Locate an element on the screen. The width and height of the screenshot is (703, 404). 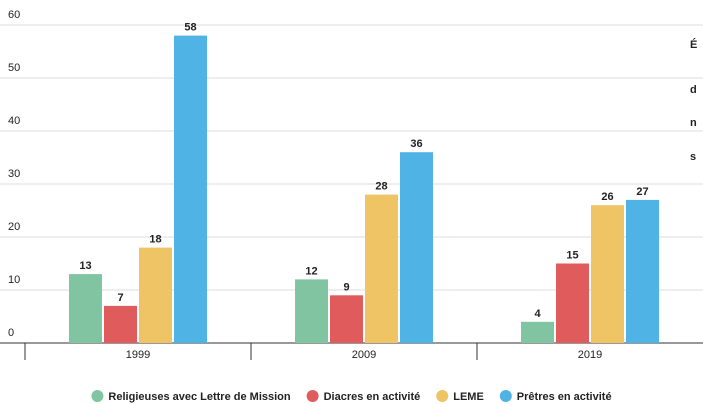
data-label: 18 is located at coordinates (155, 240).